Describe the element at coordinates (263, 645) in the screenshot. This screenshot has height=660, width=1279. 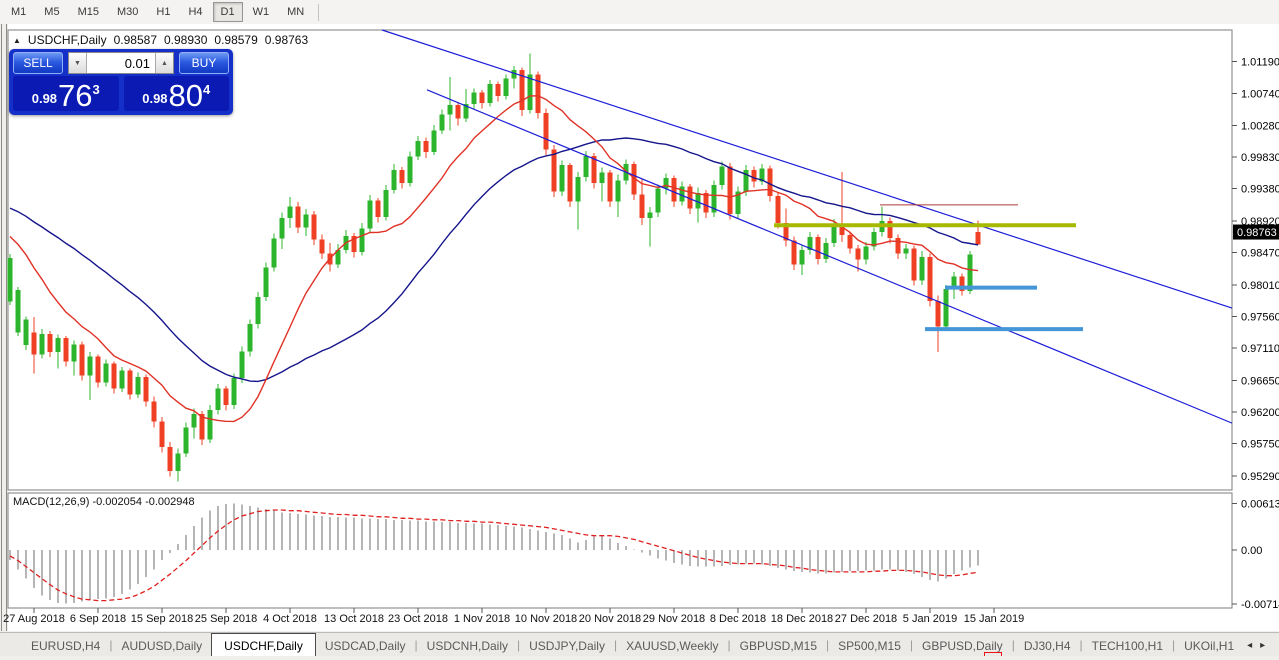
I see `tab-USDCHF,Daily: USDCHF,Daily` at that location.